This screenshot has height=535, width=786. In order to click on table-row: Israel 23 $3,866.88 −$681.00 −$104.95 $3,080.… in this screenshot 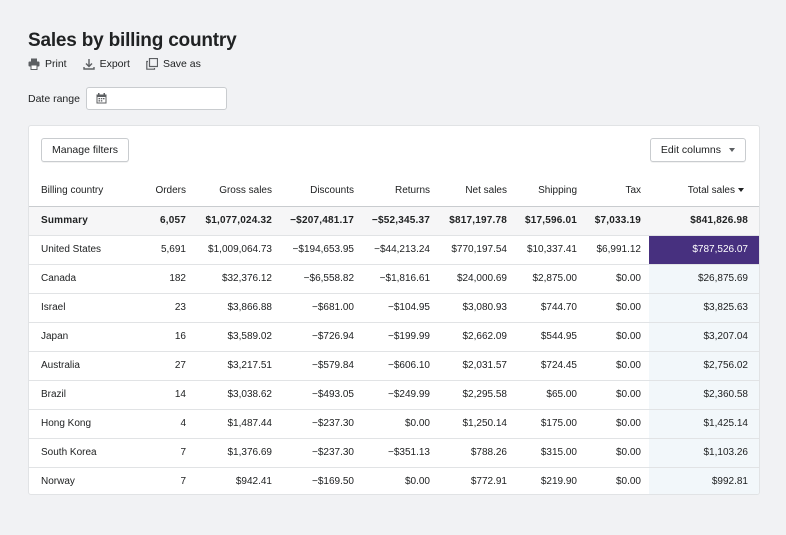, I will do `click(394, 308)`.